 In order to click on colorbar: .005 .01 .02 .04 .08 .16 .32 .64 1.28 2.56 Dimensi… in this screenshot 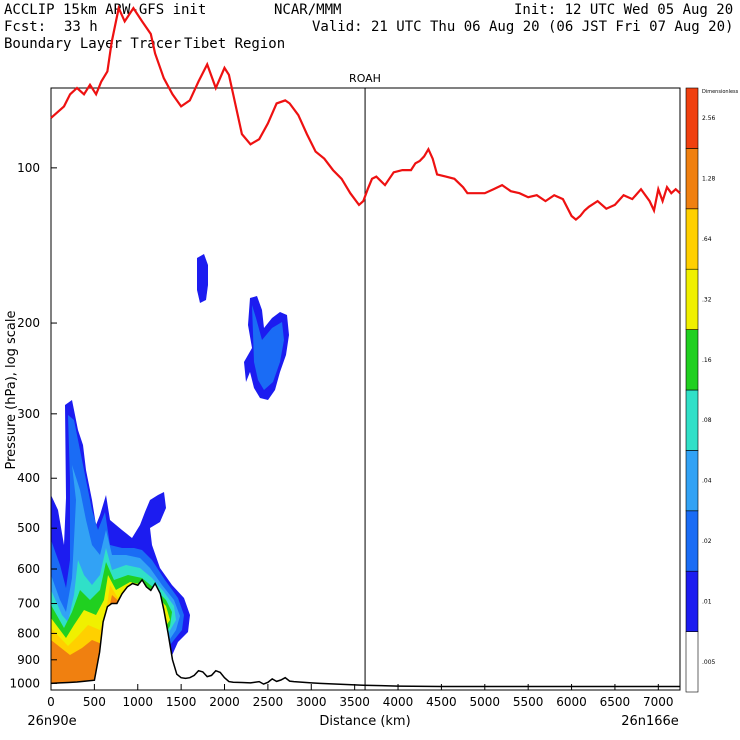, I will do `click(712, 390)`.